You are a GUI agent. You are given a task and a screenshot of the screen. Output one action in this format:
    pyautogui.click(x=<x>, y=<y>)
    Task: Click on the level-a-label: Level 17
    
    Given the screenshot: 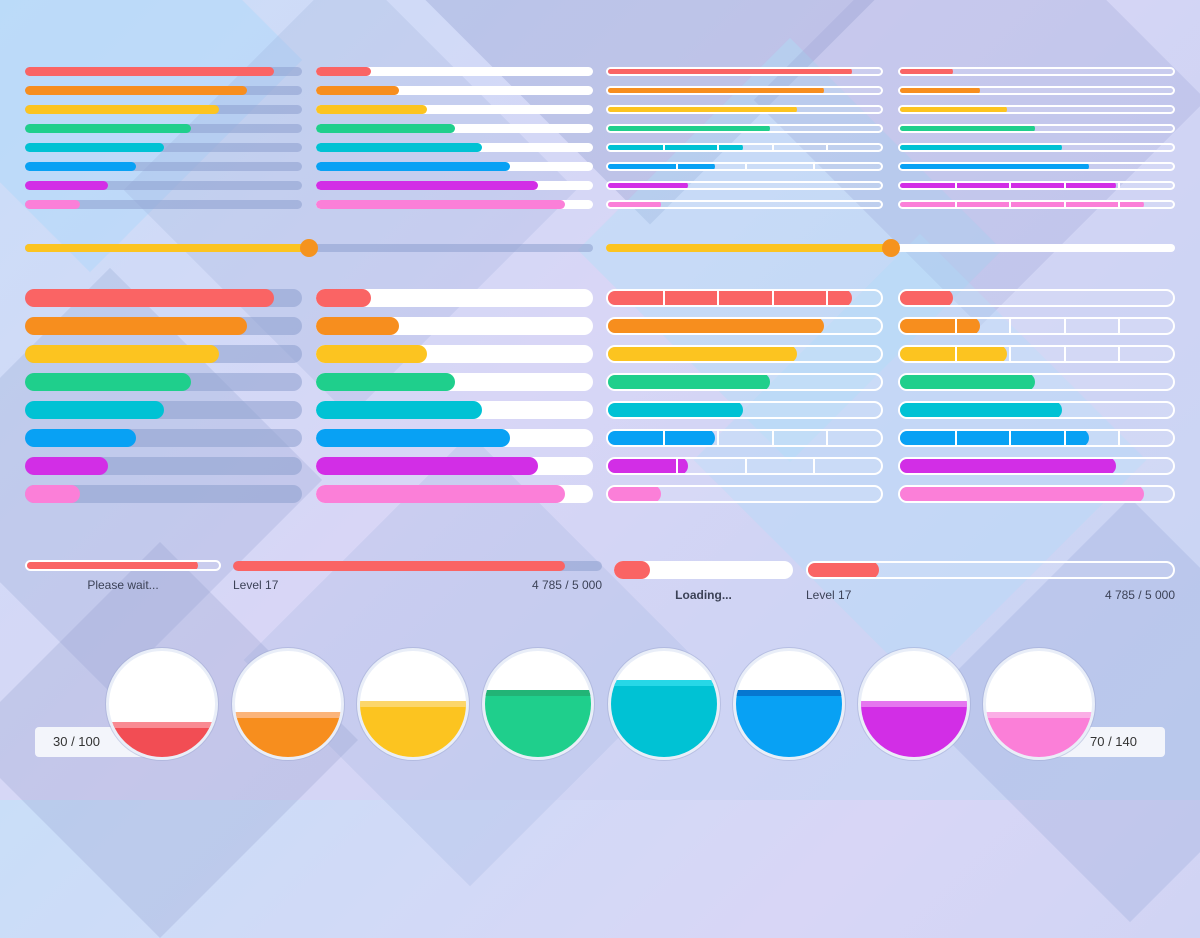 What is the action you would take?
    pyautogui.click(x=256, y=585)
    